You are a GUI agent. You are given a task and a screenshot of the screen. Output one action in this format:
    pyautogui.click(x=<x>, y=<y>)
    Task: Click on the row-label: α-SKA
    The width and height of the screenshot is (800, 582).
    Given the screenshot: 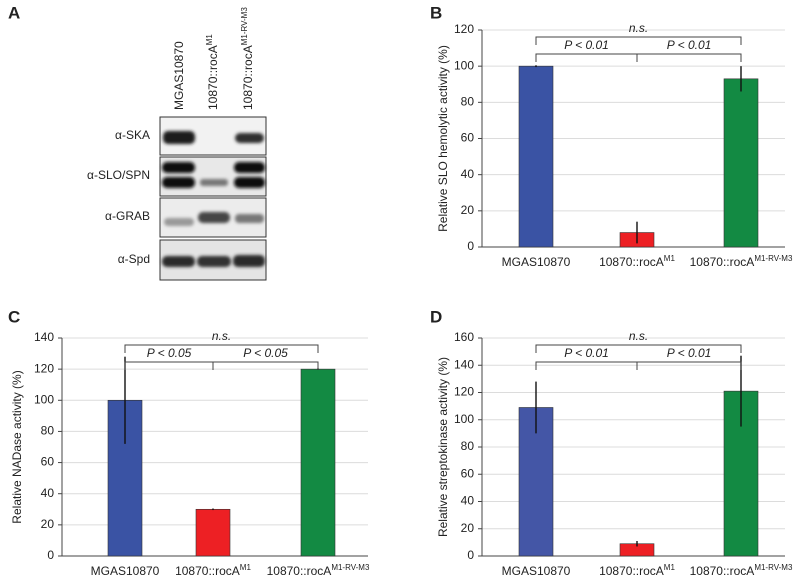 What is the action you would take?
    pyautogui.click(x=132, y=135)
    